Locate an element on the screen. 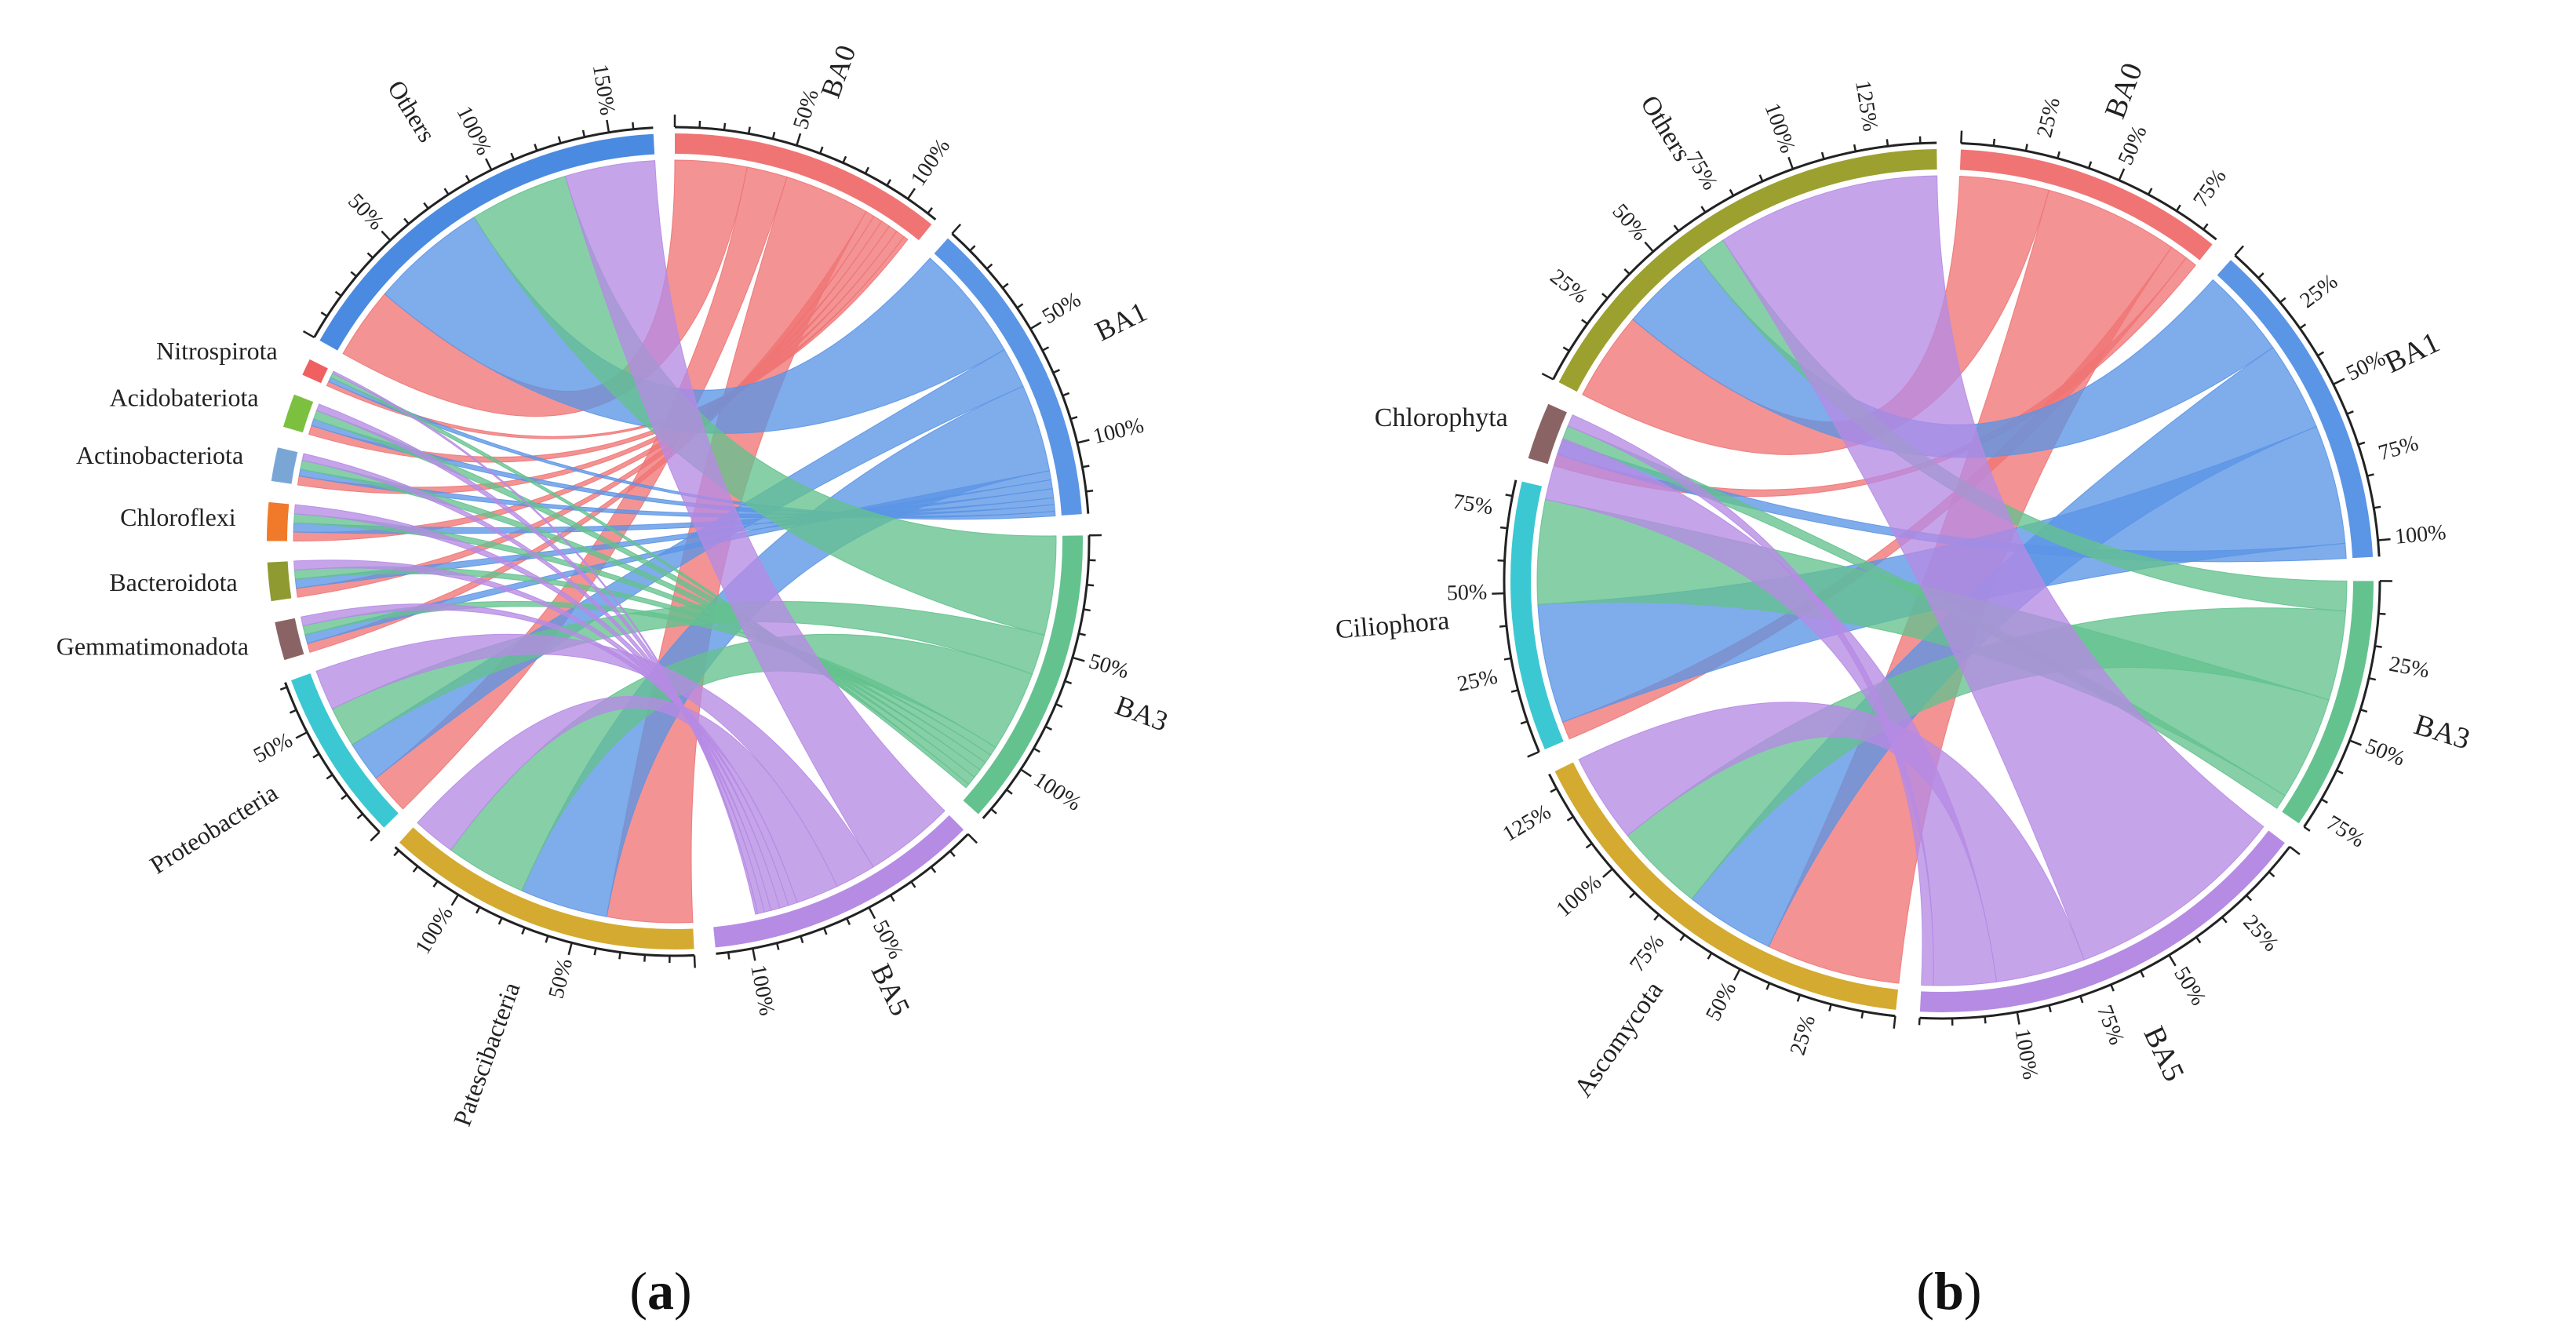 This screenshot has width=2576, height=1334. tick-label-ba5-100: 100% is located at coordinates (2025, 1053).